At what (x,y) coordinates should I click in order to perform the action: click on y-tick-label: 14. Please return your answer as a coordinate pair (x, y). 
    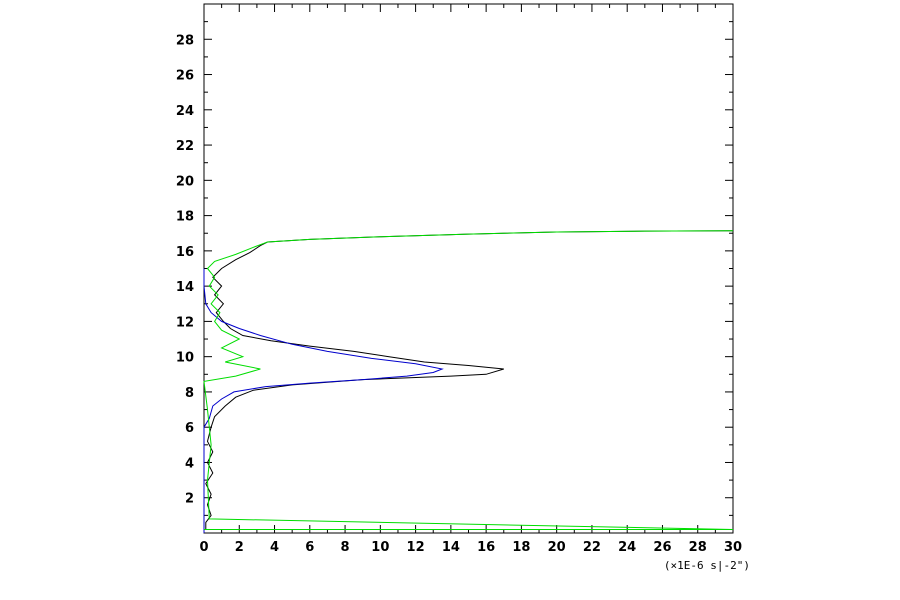
    Looking at the image, I should click on (185, 287).